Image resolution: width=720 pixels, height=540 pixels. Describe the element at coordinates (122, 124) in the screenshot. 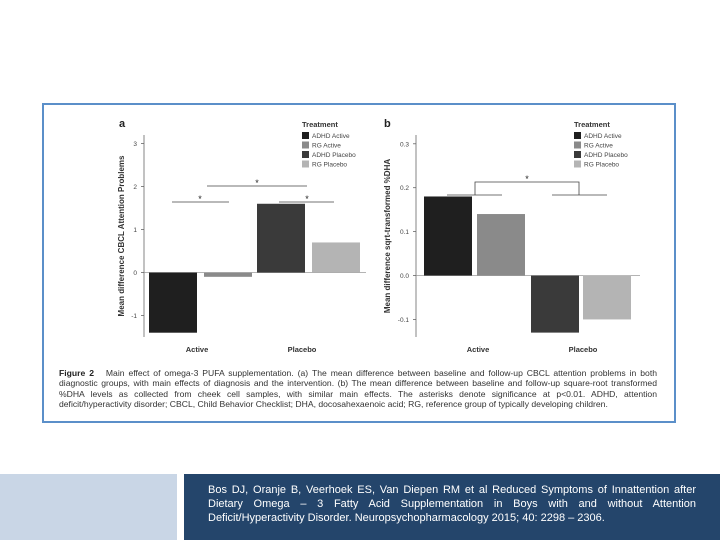

I see `panel-label: a` at that location.